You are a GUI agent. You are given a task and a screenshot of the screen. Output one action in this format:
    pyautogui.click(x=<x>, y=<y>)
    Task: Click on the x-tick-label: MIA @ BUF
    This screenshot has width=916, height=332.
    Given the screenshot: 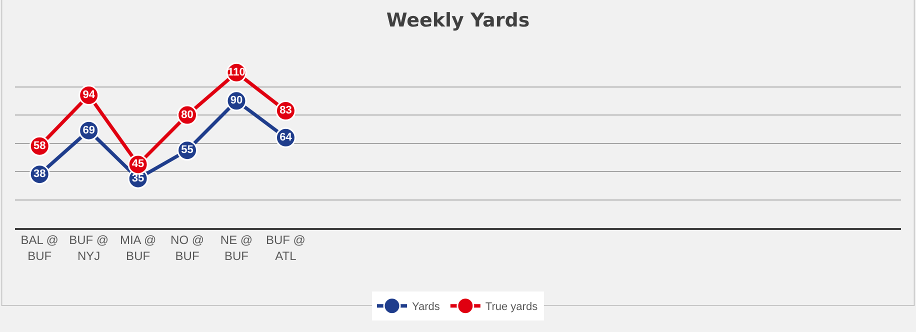 What is the action you would take?
    pyautogui.click(x=138, y=248)
    